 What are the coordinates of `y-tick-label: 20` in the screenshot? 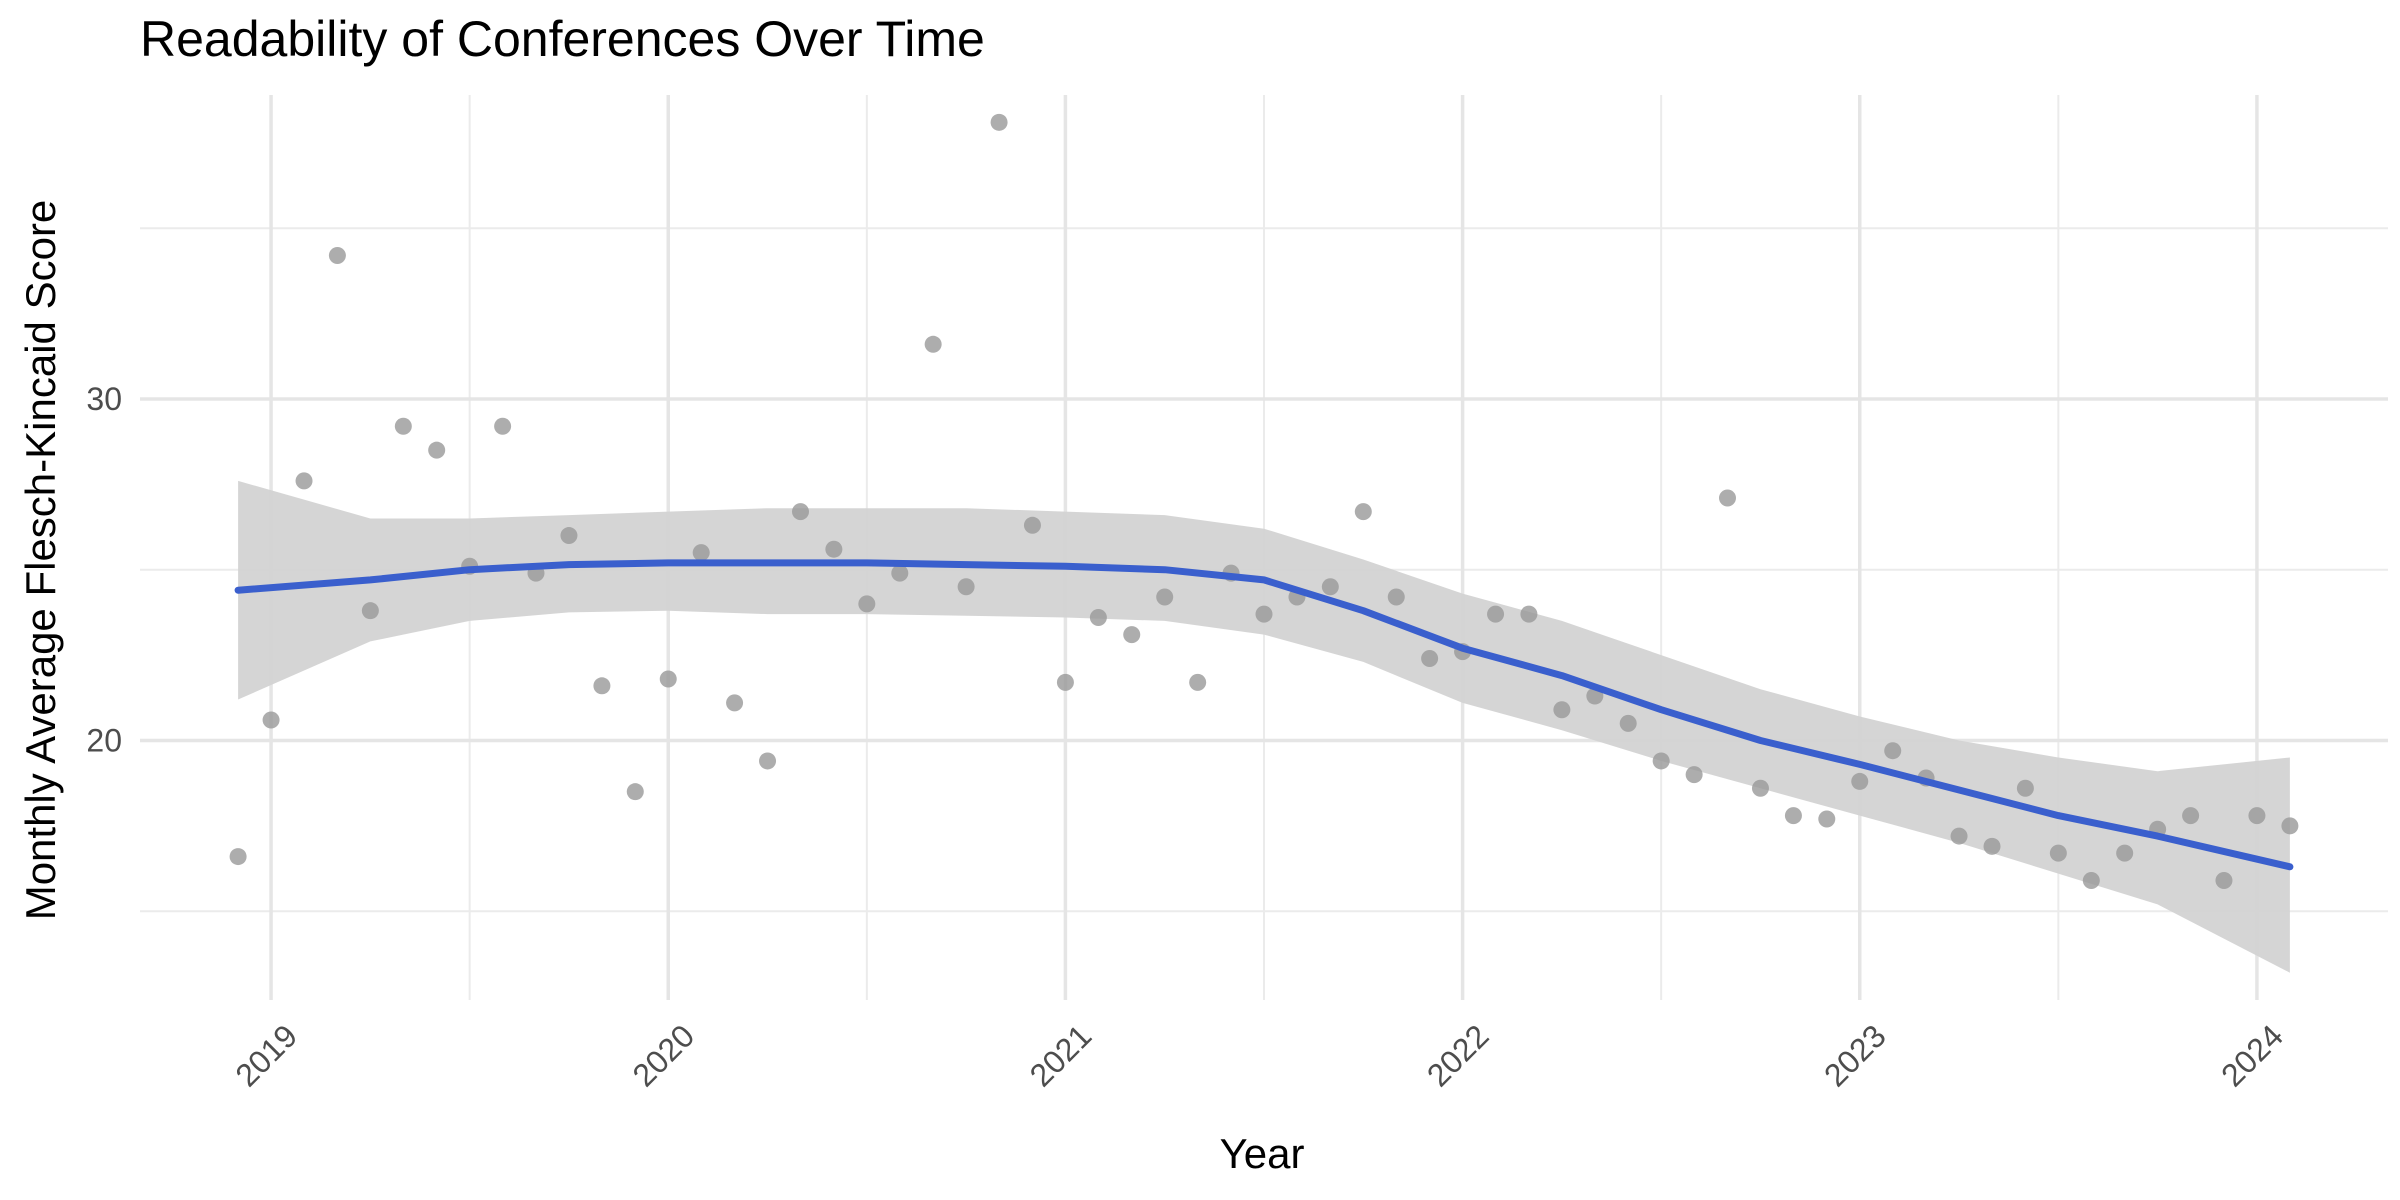 It's located at (104, 740).